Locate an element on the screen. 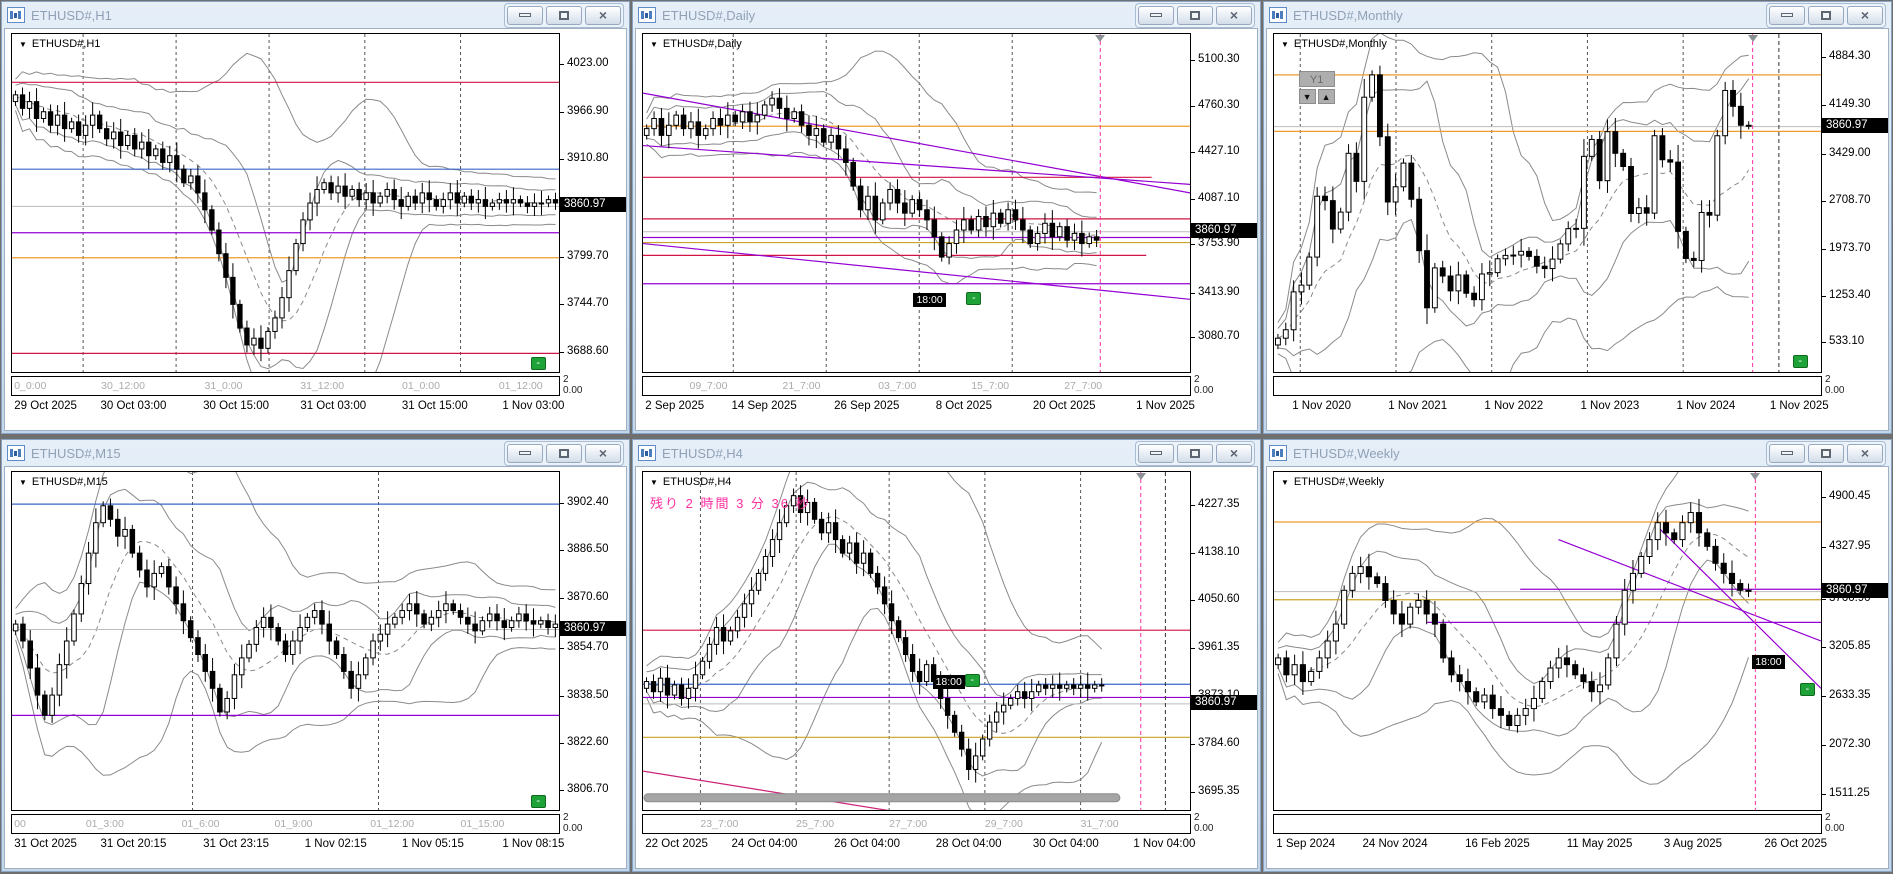  year-button: Y1 is located at coordinates (1316, 79).